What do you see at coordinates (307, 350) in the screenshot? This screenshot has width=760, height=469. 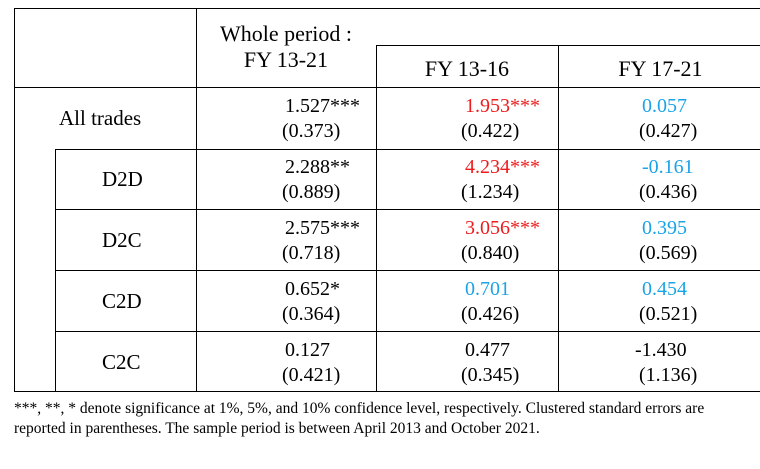 I see `cell-coef: 0.127` at bounding box center [307, 350].